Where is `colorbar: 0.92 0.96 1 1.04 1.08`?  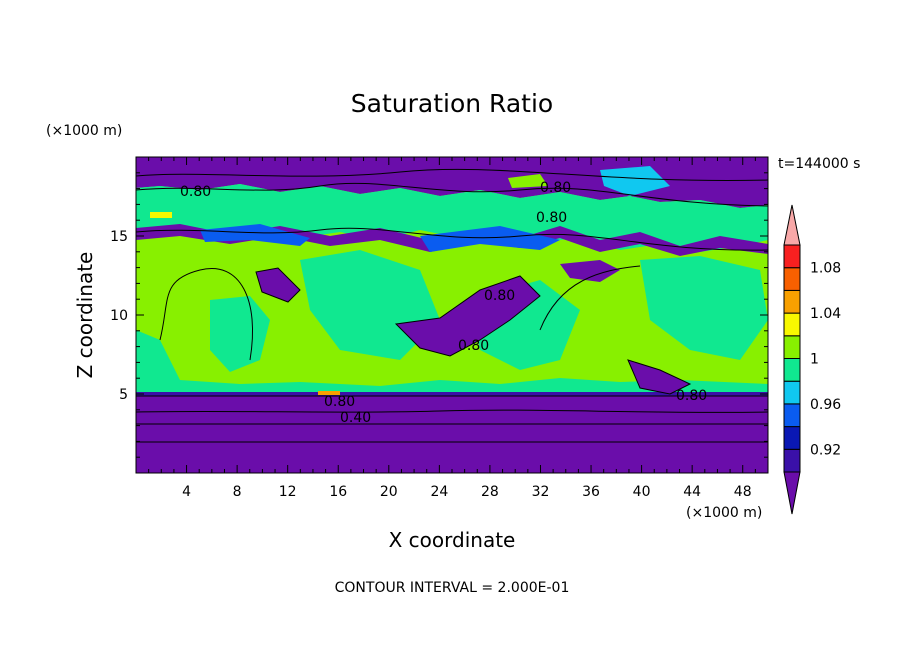
colorbar: 0.92 0.96 1 1.04 1.08 is located at coordinates (812, 359).